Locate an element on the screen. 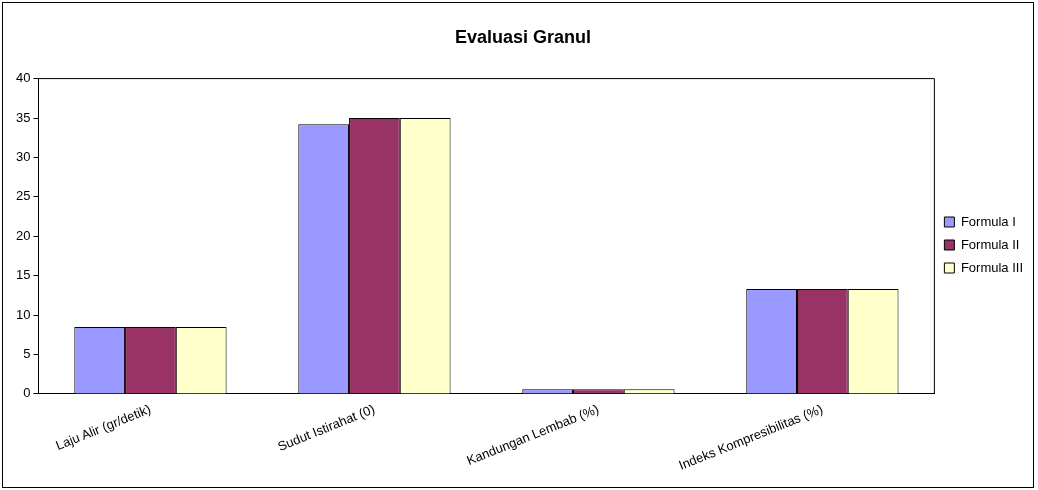 The height and width of the screenshot is (490, 1038). y-tick-label: 5 is located at coordinates (27, 354).